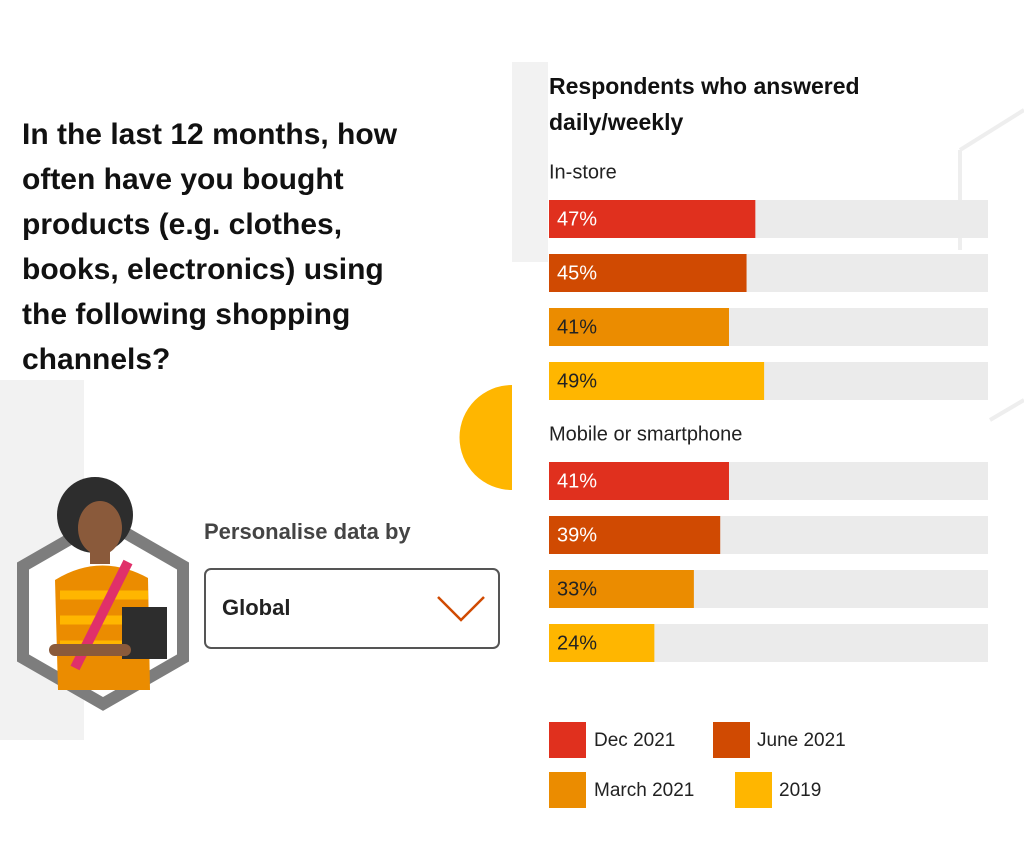 This screenshot has width=1024, height=855. What do you see at coordinates (352, 608) in the screenshot?
I see `dropdown` at bounding box center [352, 608].